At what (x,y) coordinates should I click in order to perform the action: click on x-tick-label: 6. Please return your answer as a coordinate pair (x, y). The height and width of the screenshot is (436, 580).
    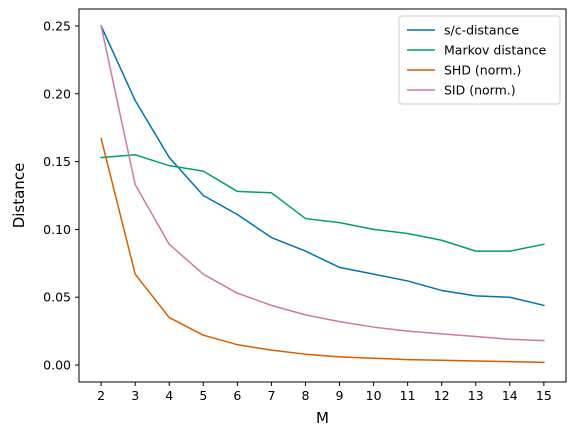
    Looking at the image, I should click on (237, 395).